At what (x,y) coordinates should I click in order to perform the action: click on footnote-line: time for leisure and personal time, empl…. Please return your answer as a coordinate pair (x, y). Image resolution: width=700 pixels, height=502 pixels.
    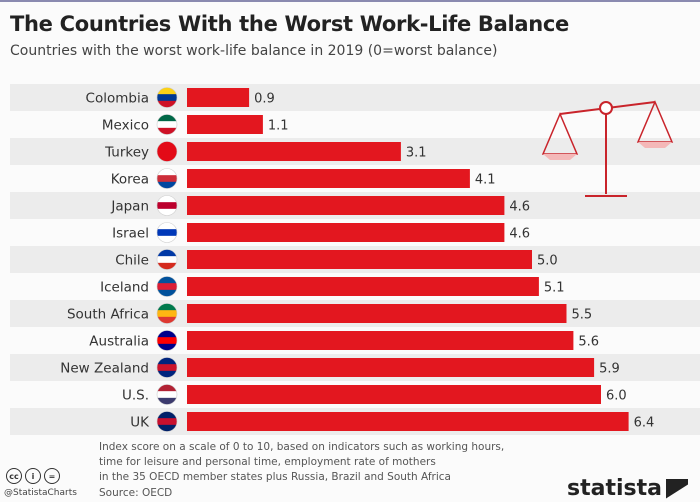
    Looking at the image, I should click on (267, 462).